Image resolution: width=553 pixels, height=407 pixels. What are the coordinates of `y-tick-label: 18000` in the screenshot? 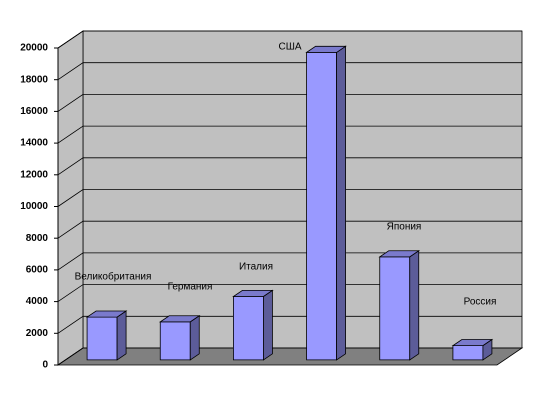 It's located at (34, 79).